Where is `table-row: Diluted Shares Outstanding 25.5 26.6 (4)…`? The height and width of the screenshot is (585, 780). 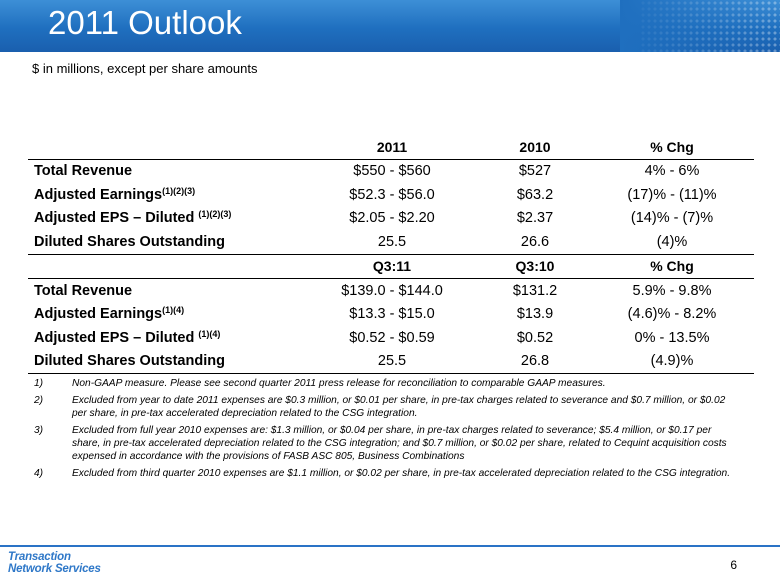
table-row: Diluted Shares Outstanding 25.5 26.6 (4)… is located at coordinates (391, 242).